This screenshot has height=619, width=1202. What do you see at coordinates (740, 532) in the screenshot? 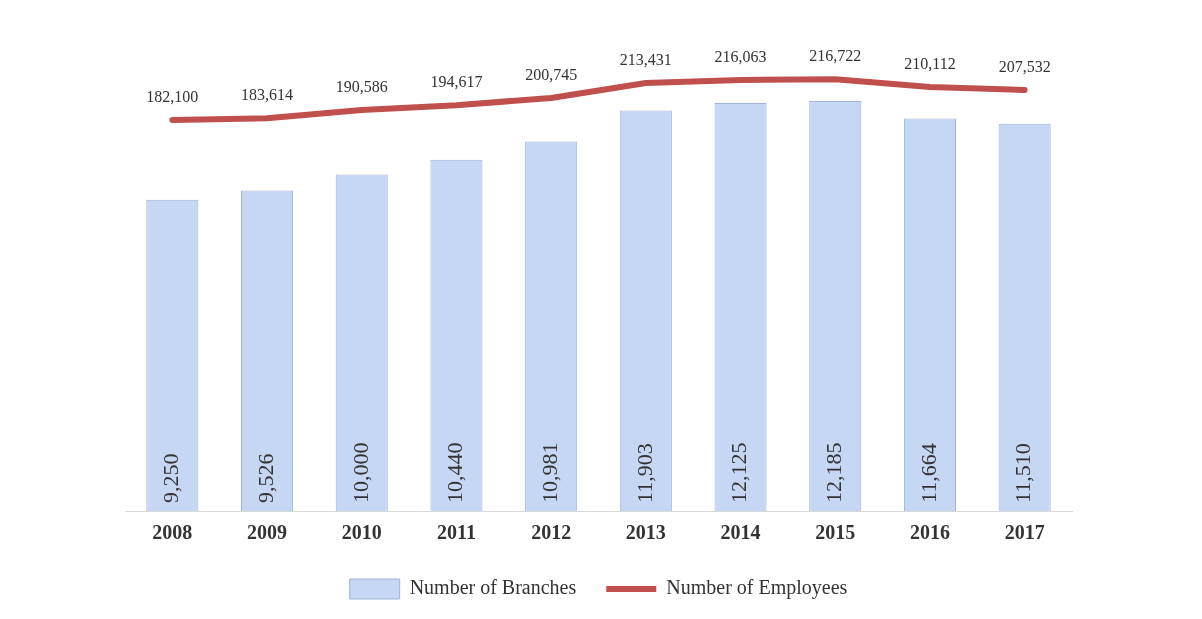
I see `x-tick-label: 2014` at bounding box center [740, 532].